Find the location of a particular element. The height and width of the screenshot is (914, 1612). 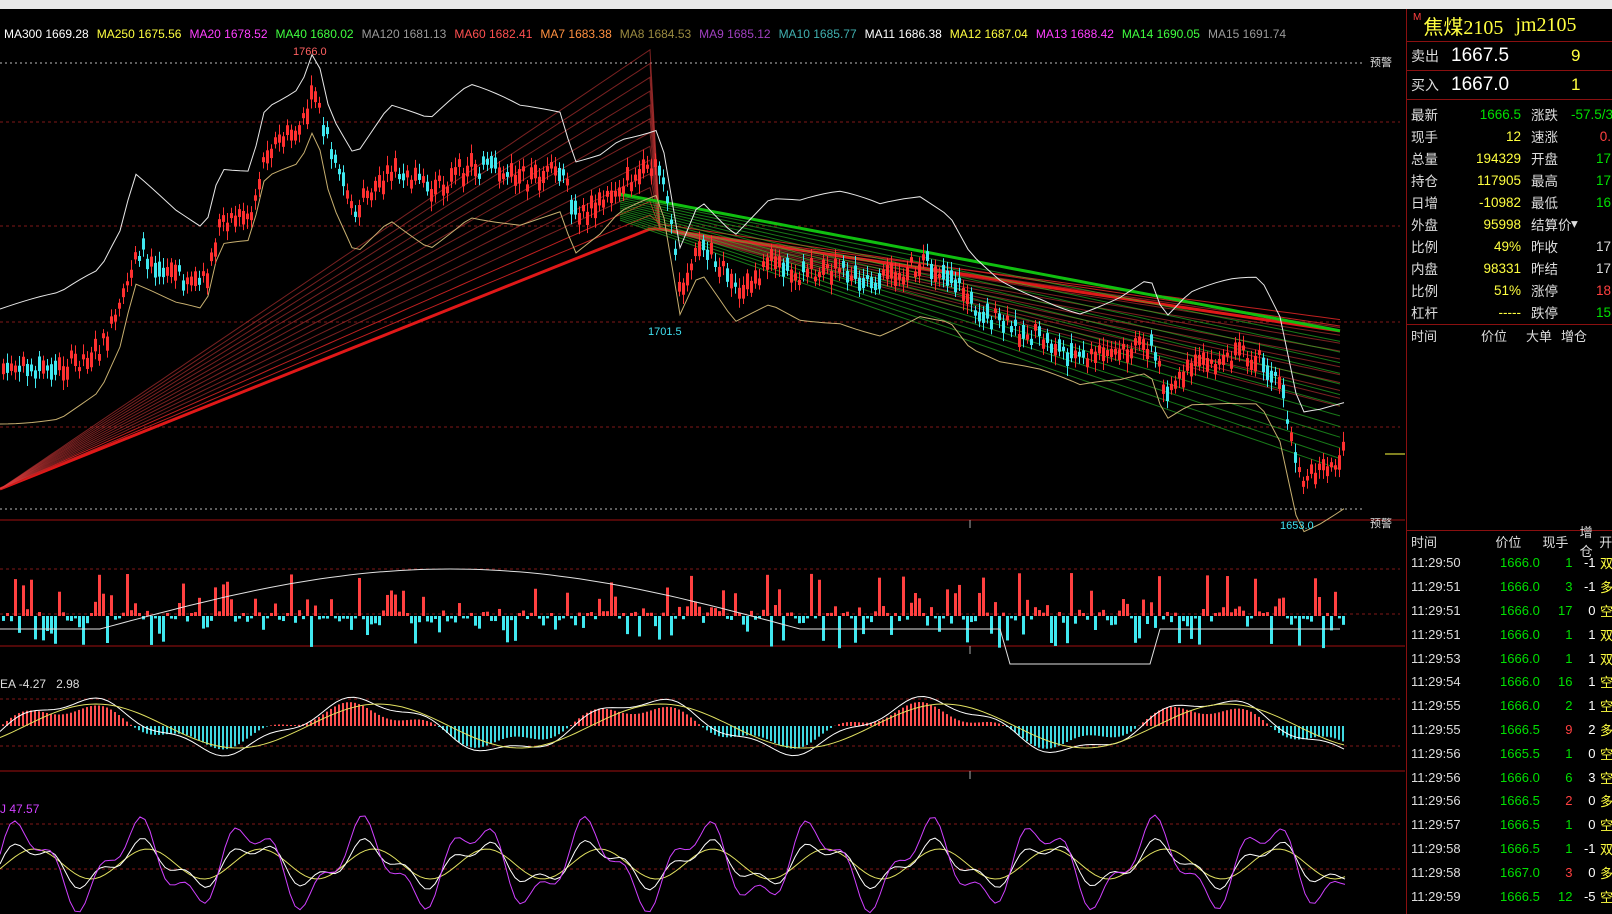

tick-time: 11:29:58 is located at coordinates (1436, 848).